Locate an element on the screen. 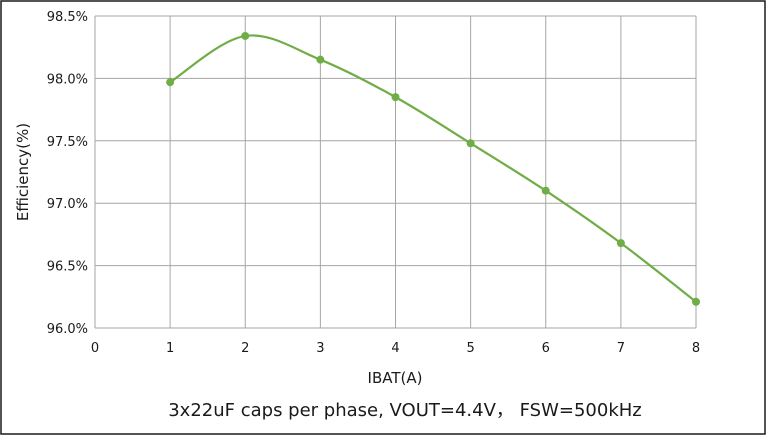 The height and width of the screenshot is (440, 766). y-tick-label: 96.0% is located at coordinates (67, 329).